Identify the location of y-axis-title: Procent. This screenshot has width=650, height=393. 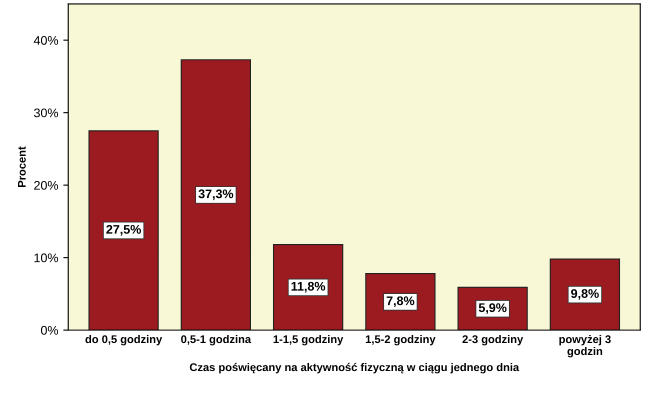
(22, 166).